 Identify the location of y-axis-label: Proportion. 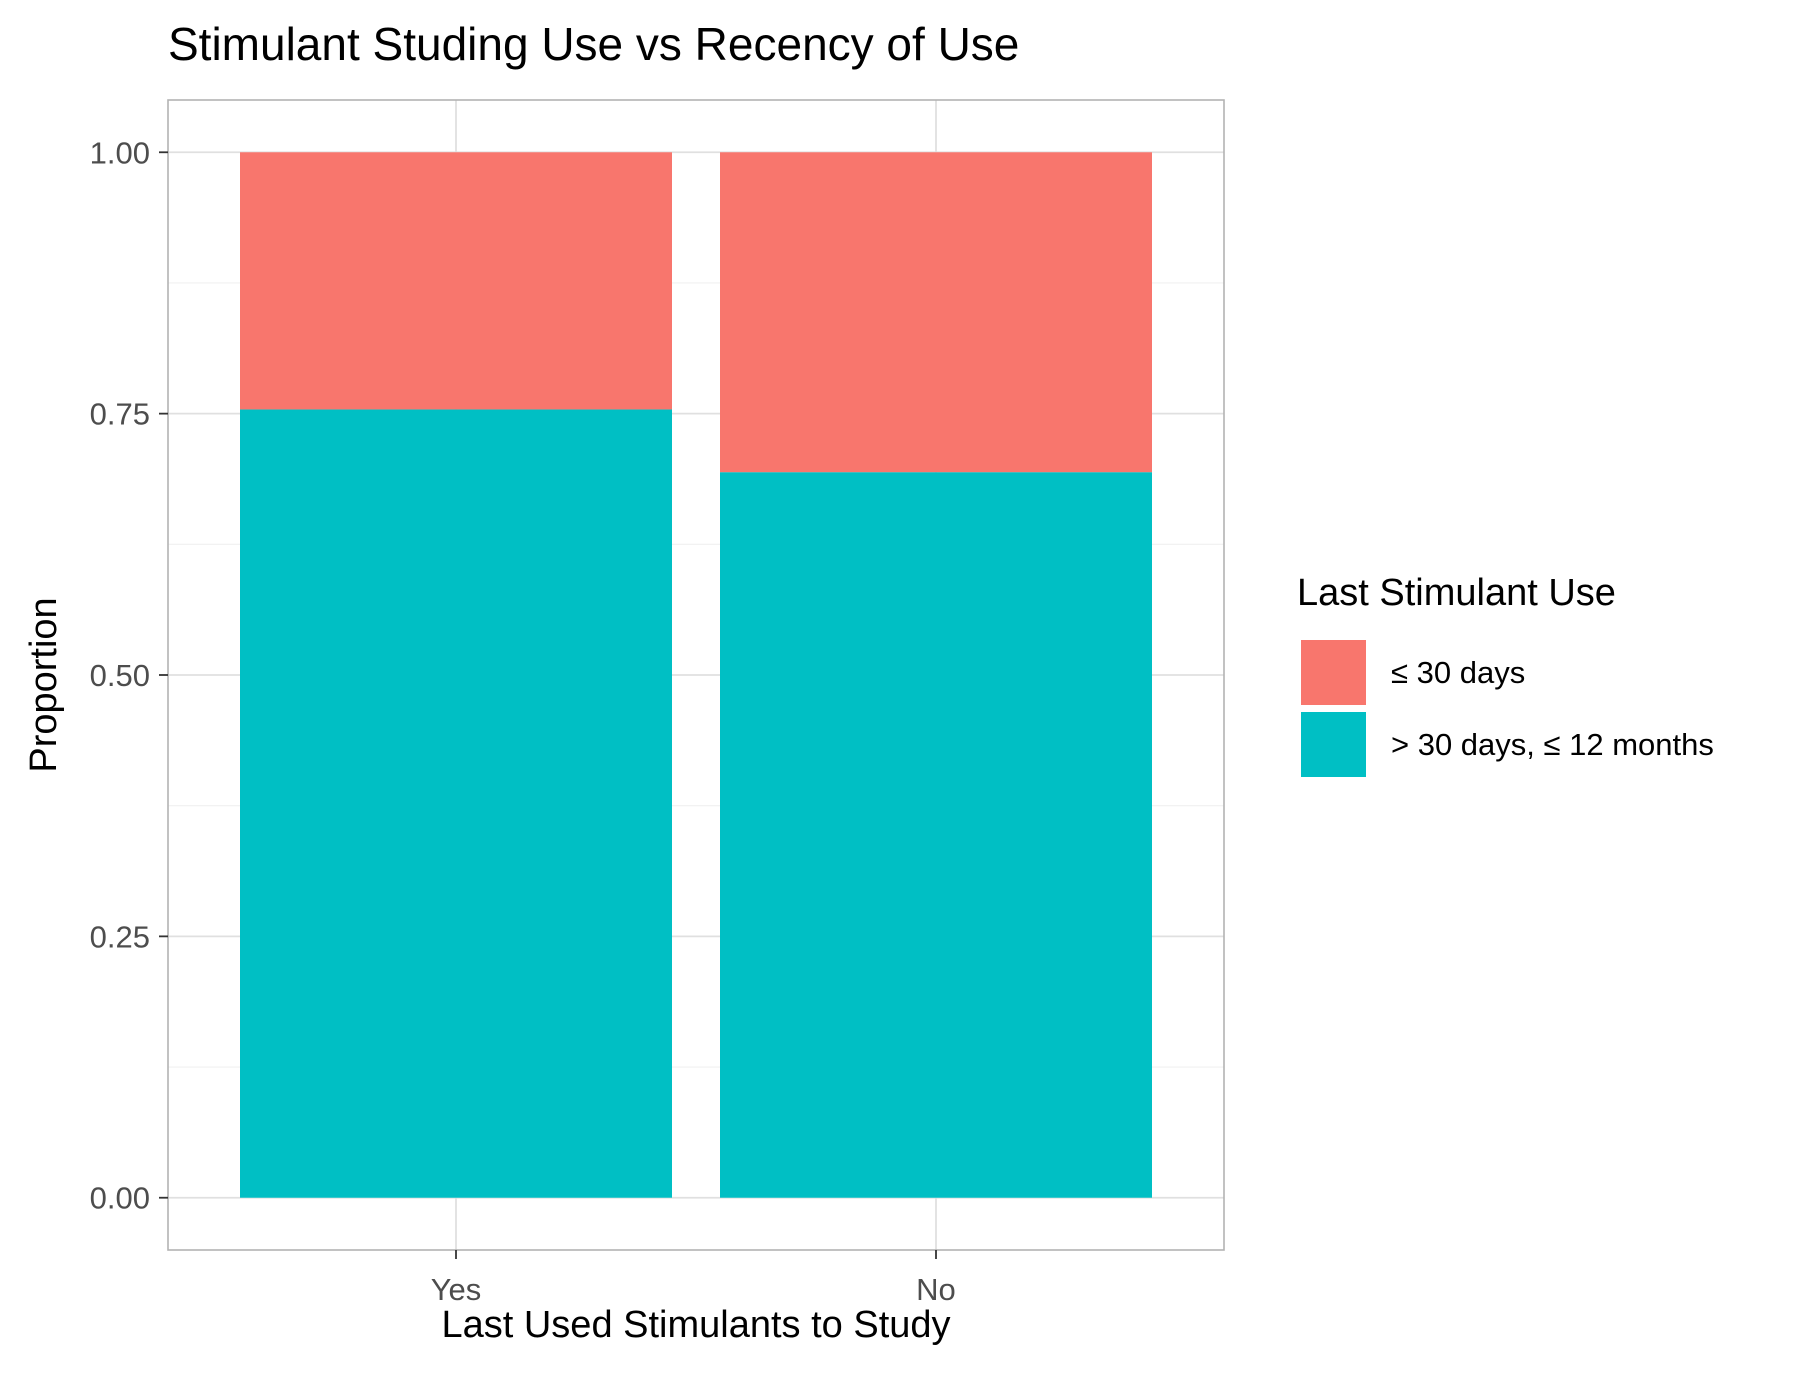
(44, 684).